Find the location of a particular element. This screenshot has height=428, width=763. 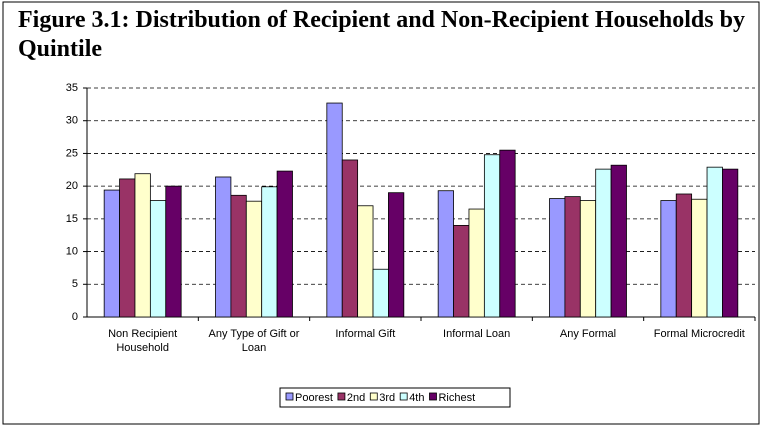

legend-label: Richest is located at coordinates (456, 398).